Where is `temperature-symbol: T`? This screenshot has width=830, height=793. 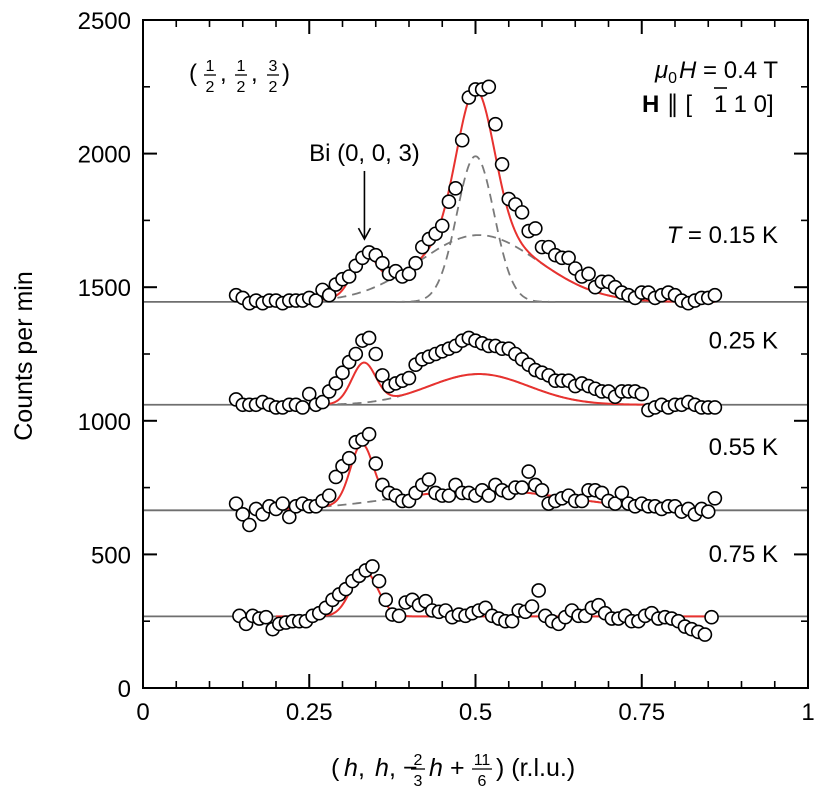
temperature-symbol: T is located at coordinates (675, 235).